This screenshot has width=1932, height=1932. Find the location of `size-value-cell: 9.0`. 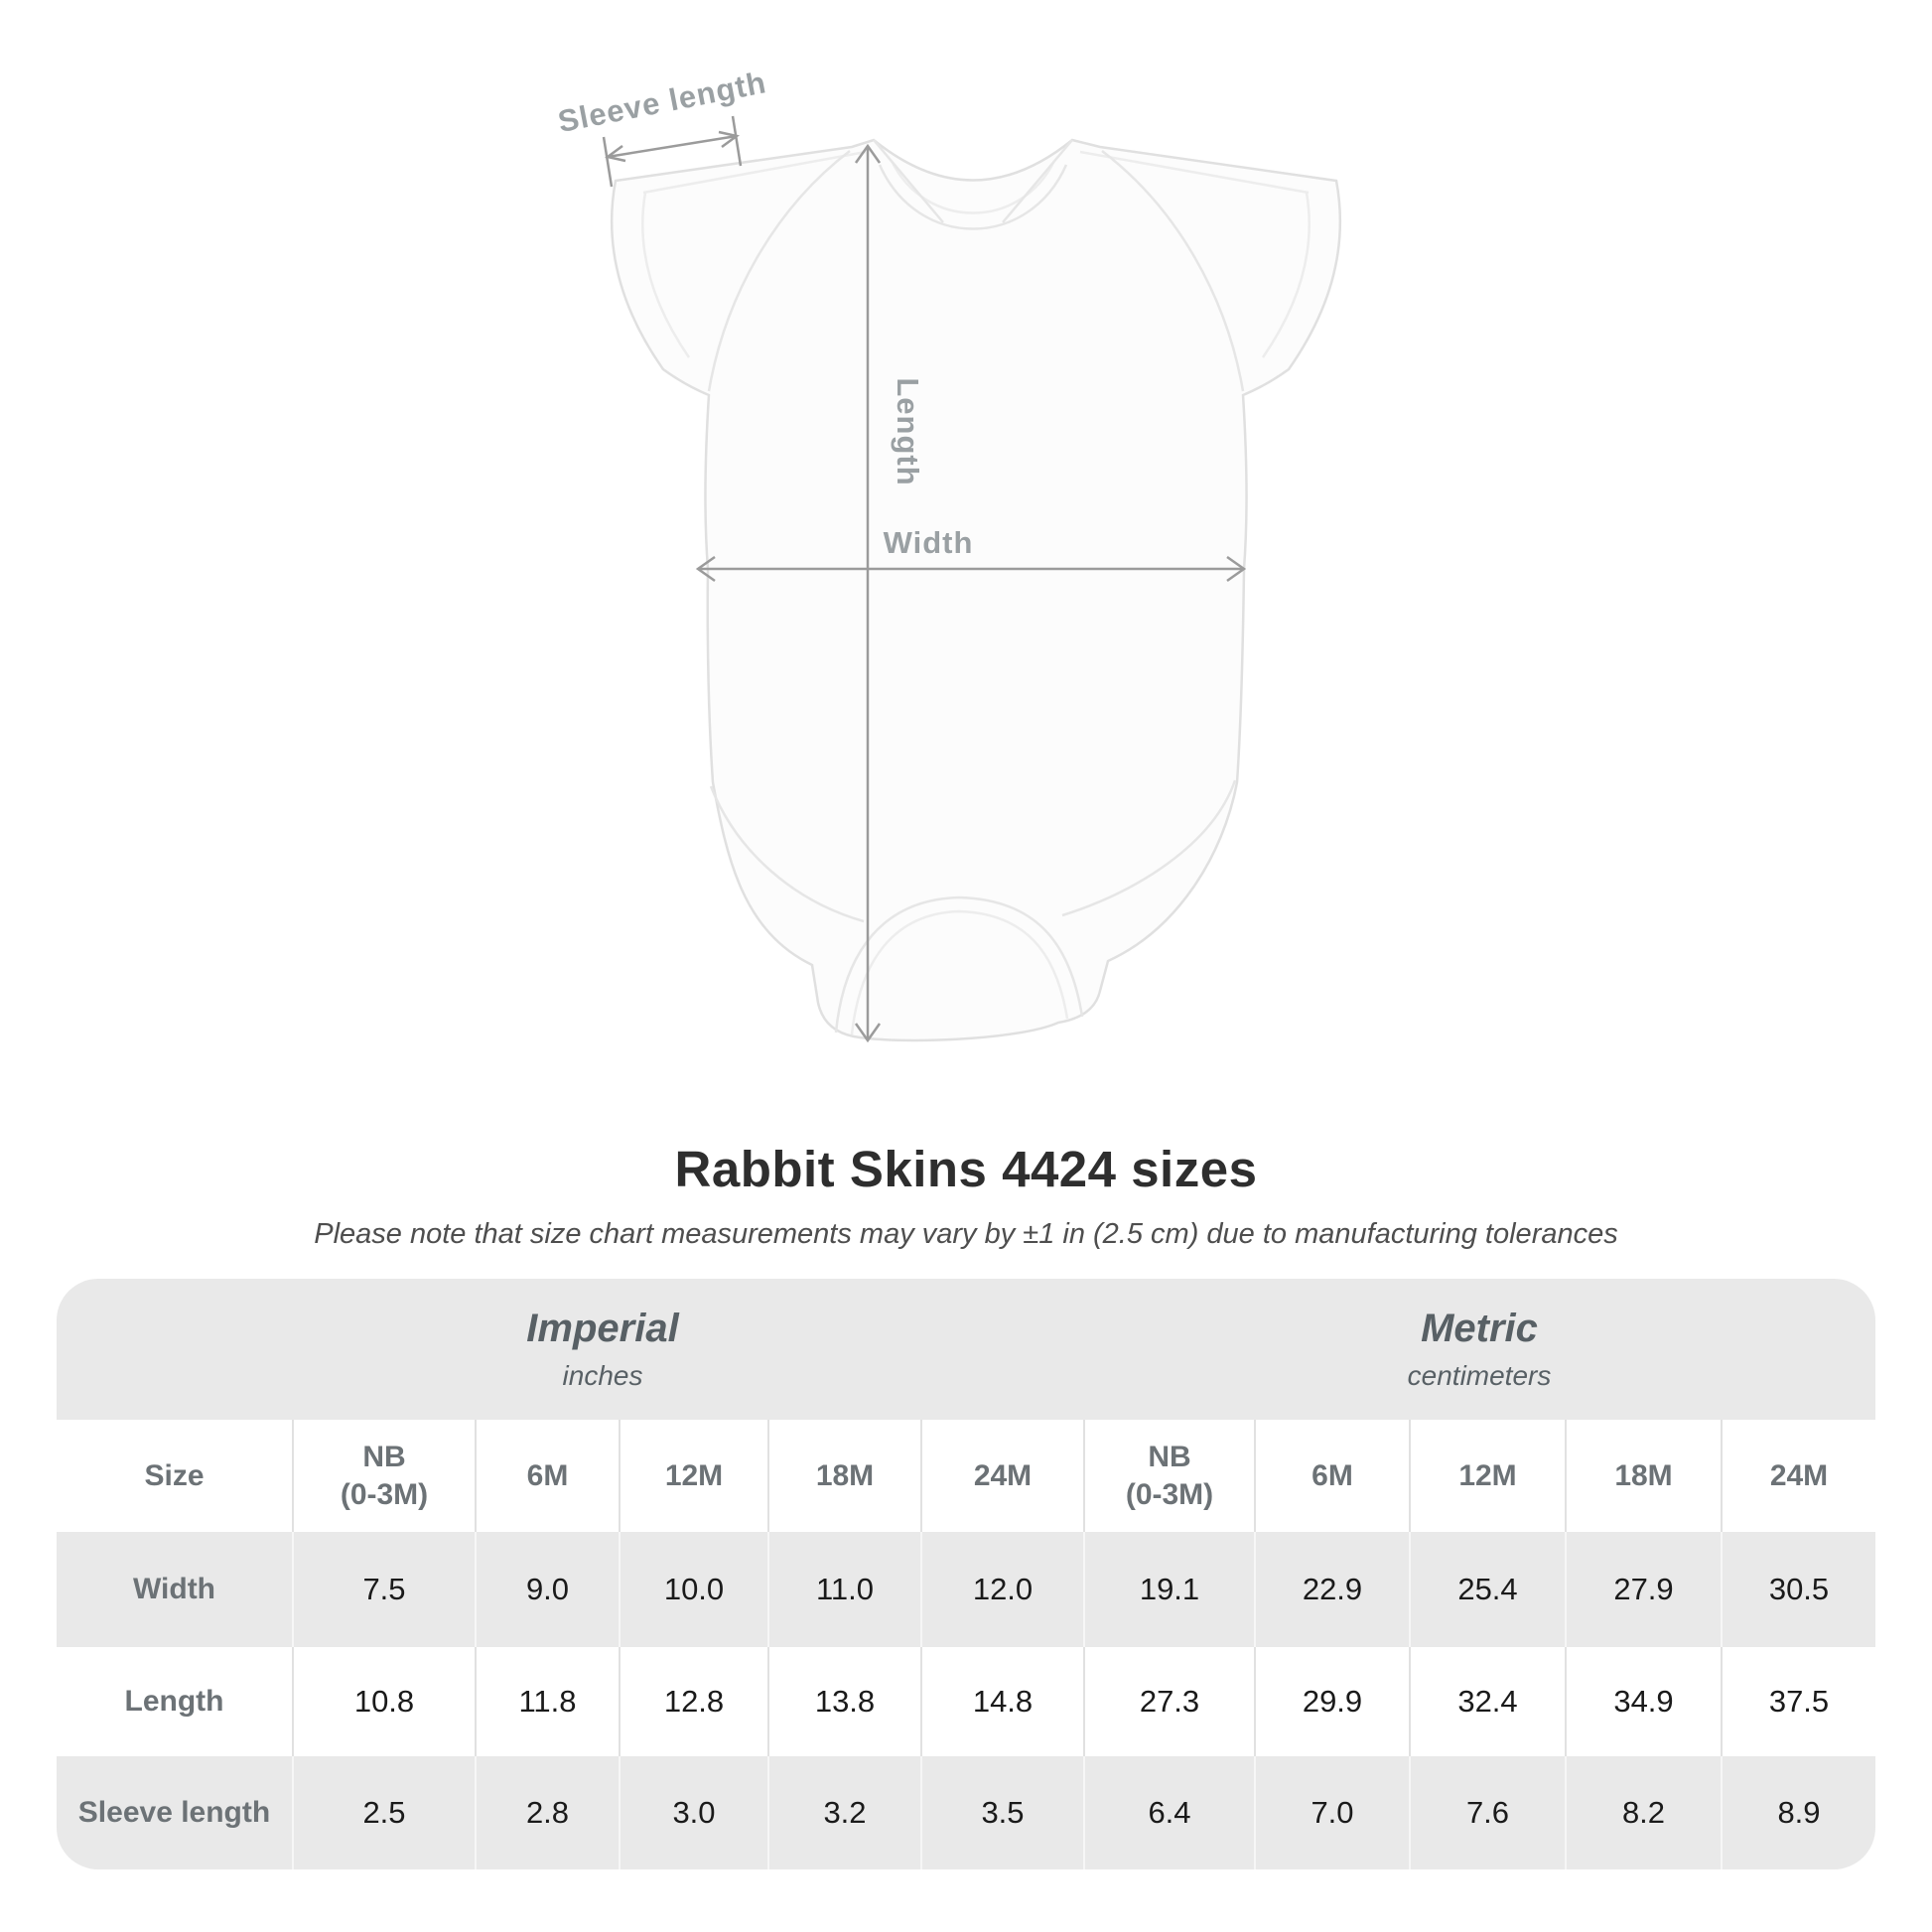

size-value-cell: 9.0 is located at coordinates (547, 1589).